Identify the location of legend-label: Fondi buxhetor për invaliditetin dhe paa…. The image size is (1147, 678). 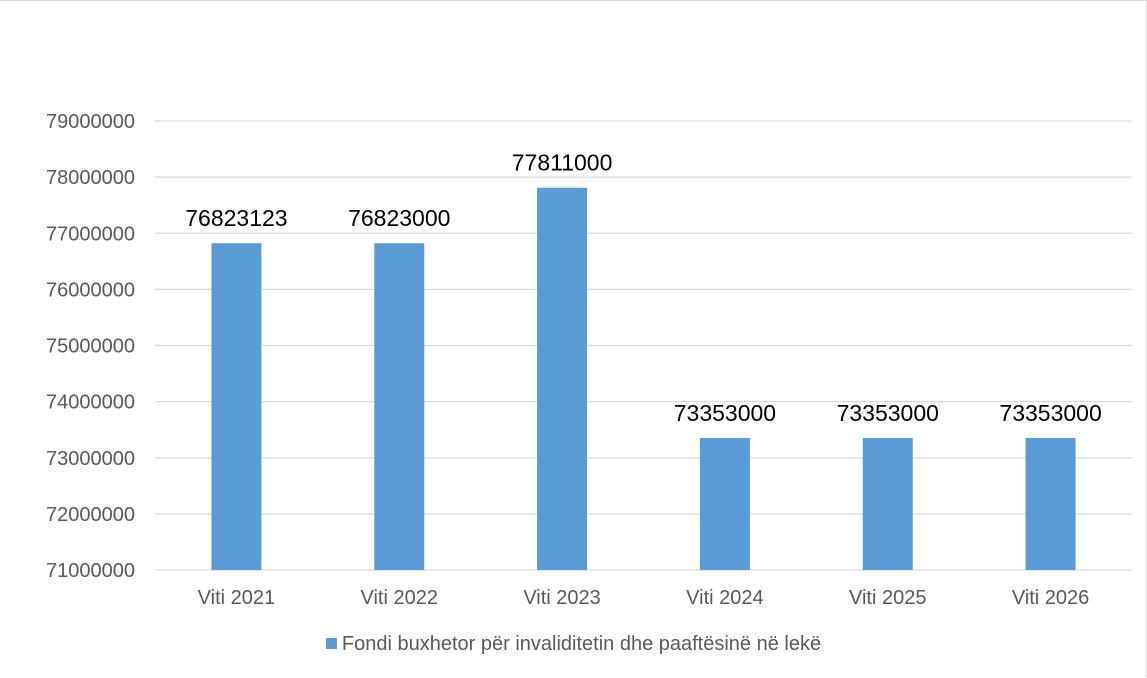
(581, 644).